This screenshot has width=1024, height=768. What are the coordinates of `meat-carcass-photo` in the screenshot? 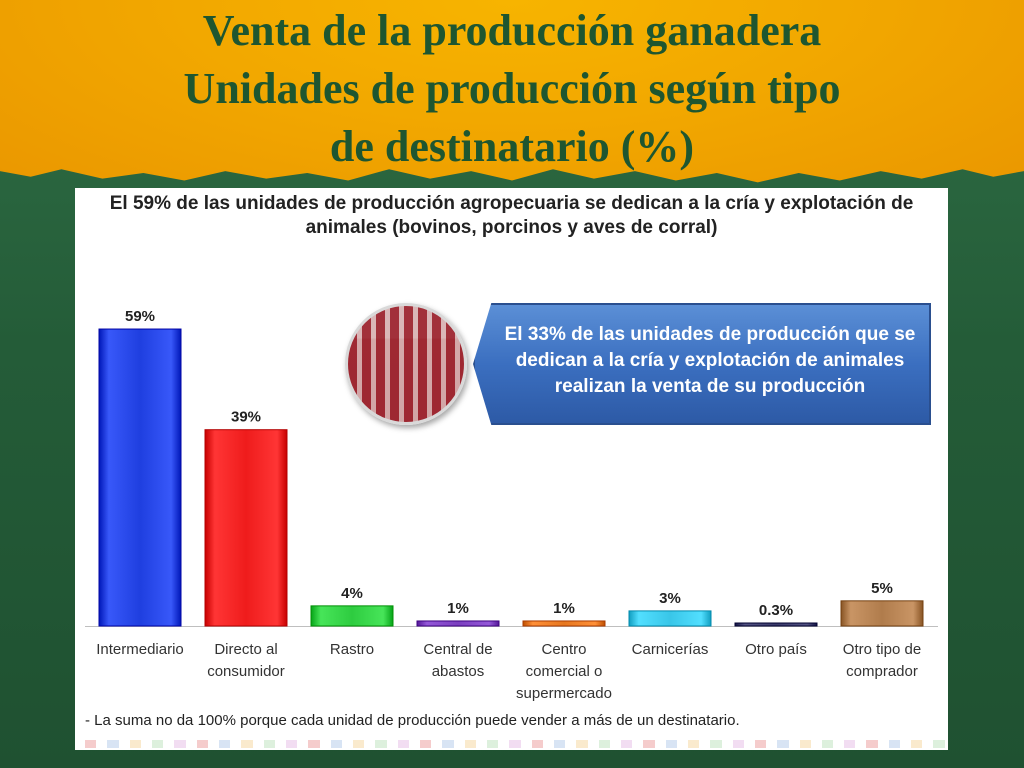 It's located at (406, 364).